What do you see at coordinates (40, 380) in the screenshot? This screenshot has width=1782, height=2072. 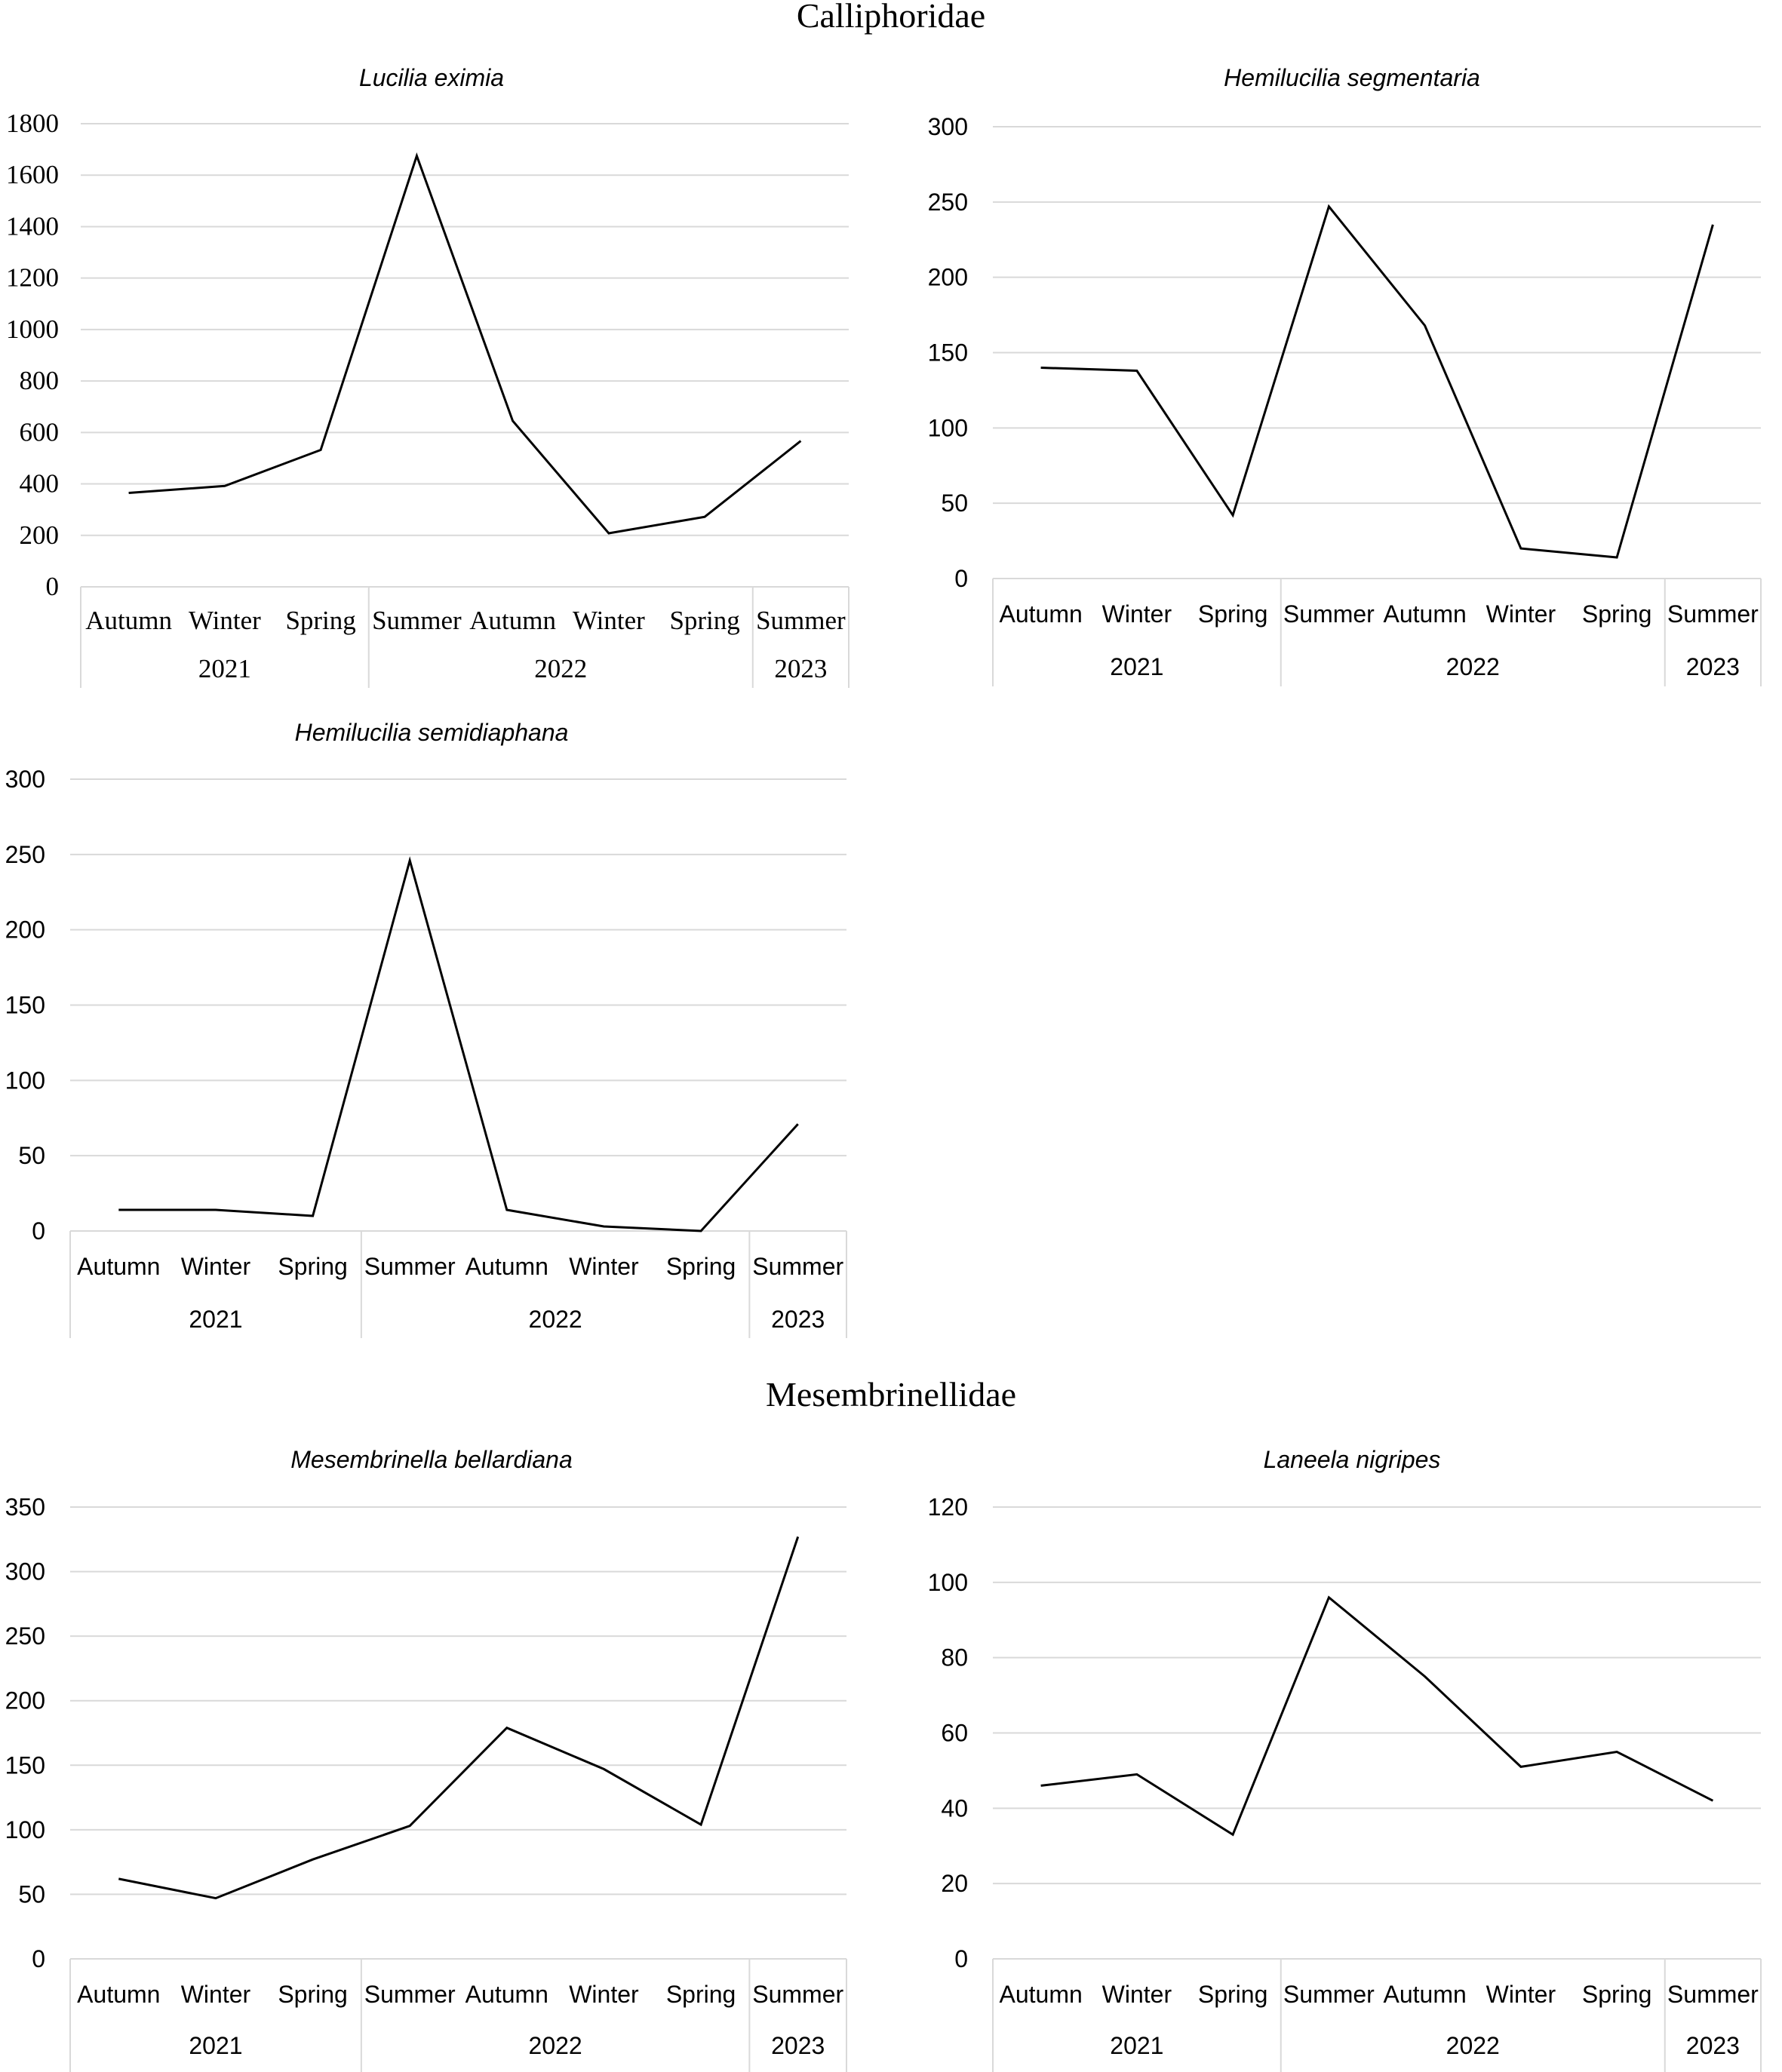 I see `y-tick-label: 800` at bounding box center [40, 380].